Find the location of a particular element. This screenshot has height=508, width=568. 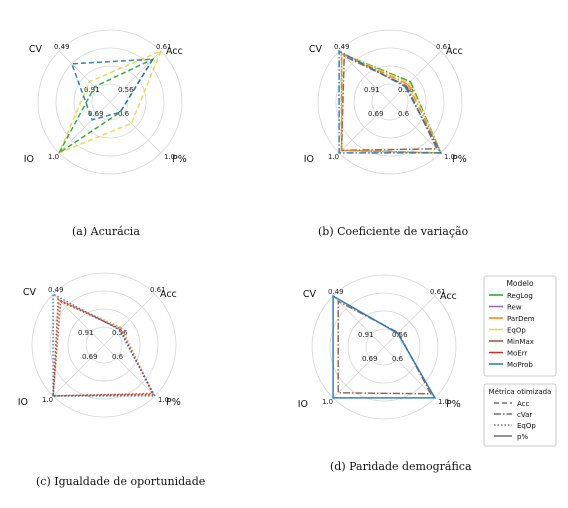

radar-chart-2: Acc P% IO CV 0.61 1.0 1.0 0.49 0.56 0.6 0.69 0.91 is located at coordinates (385, 102).